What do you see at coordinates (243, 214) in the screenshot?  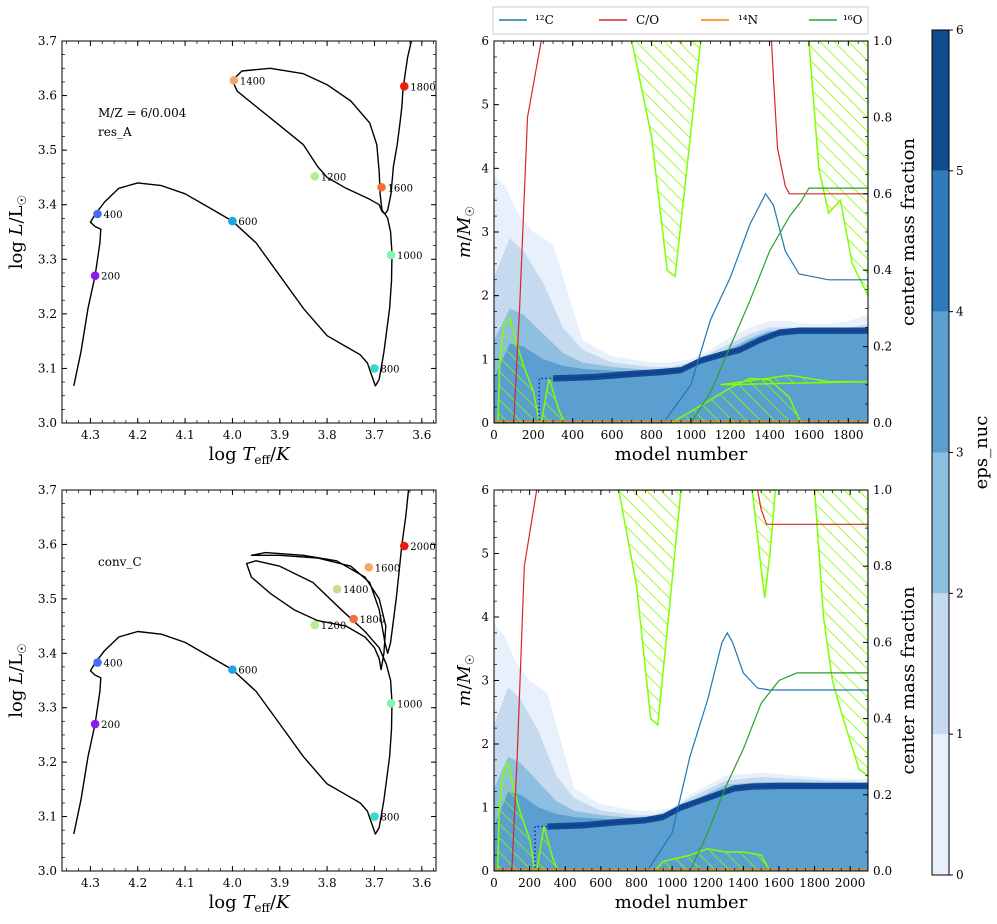 I see `hr-track-group` at bounding box center [243, 214].